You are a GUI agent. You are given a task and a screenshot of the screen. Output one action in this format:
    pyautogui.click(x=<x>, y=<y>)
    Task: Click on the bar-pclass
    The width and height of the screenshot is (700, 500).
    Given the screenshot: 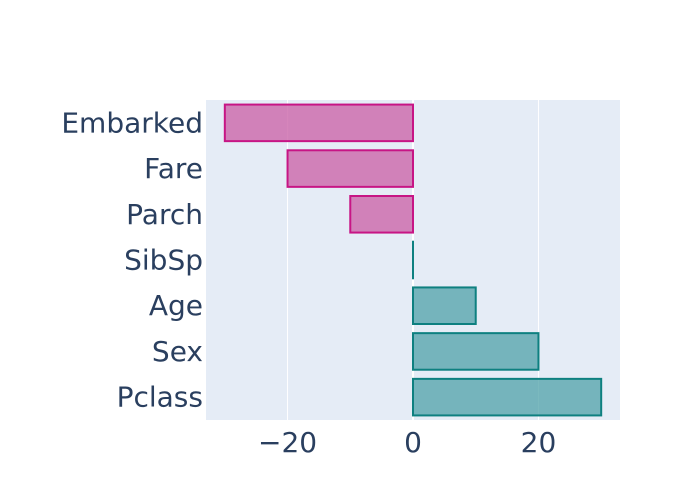 What is the action you would take?
    pyautogui.click(x=507, y=397)
    